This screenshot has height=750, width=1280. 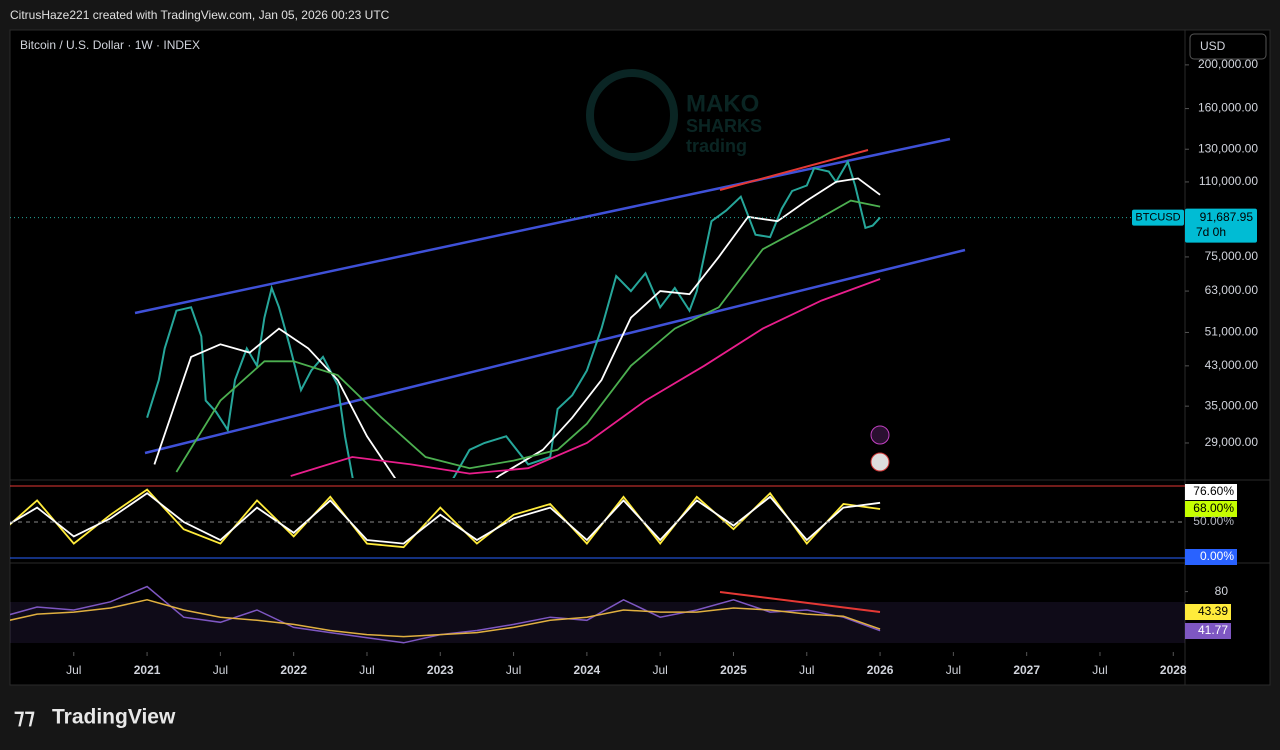 What do you see at coordinates (1217, 556) in the screenshot?
I see `osc-label: 0.00%` at bounding box center [1217, 556].